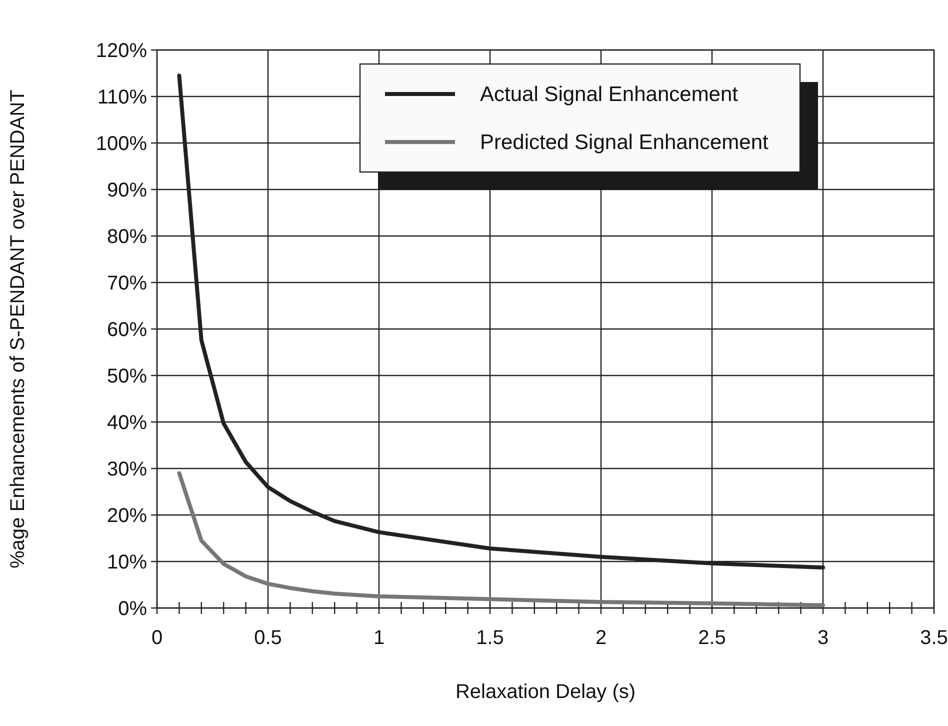  I want to click on y-tick-label: 110%, so click(122, 97).